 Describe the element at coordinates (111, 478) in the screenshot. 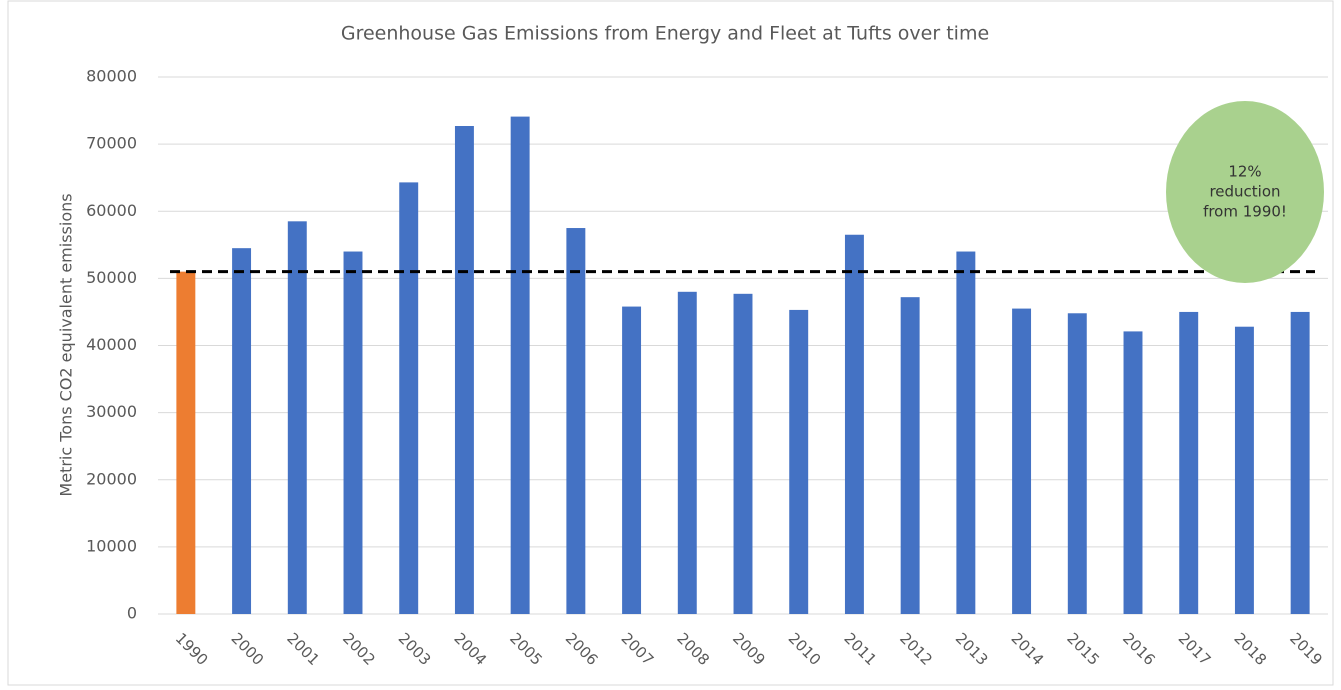

I see `y-tick-label: 20000` at that location.